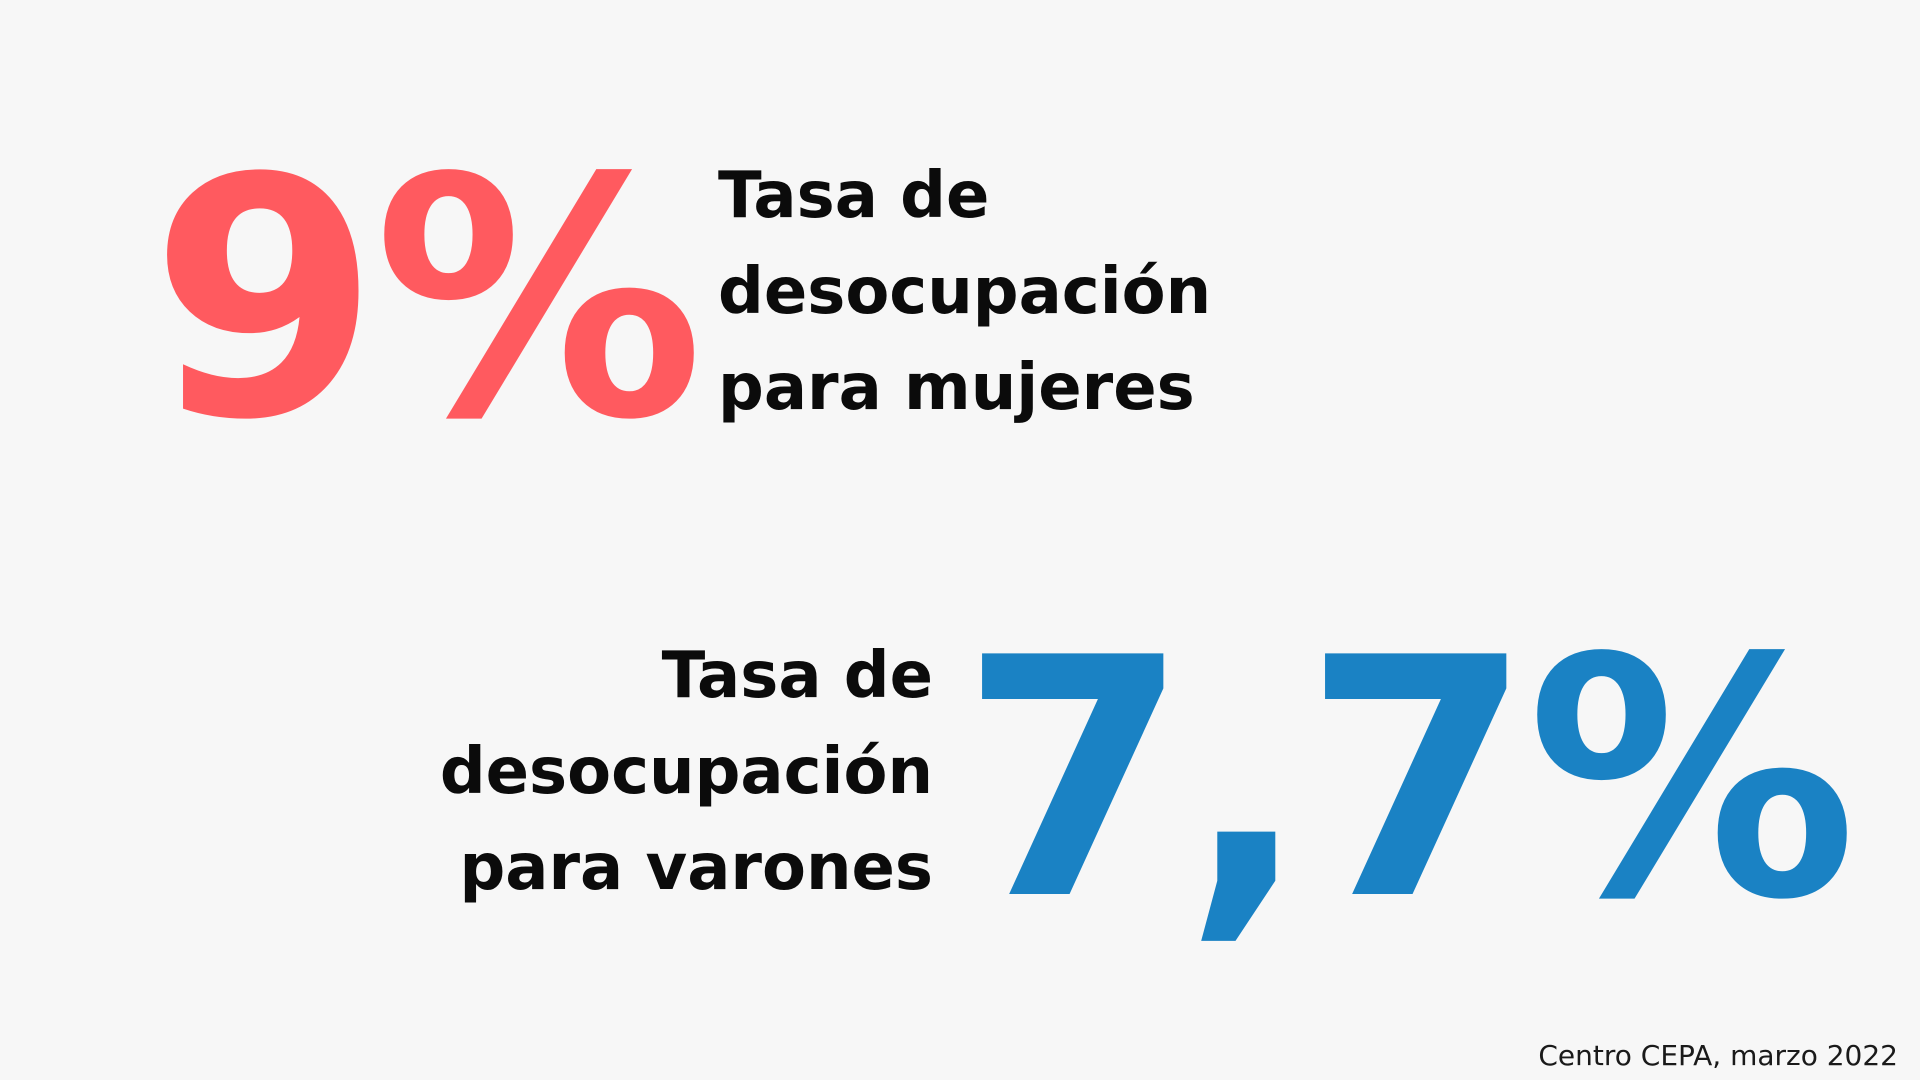  What do you see at coordinates (427, 300) in the screenshot?
I see `women-unemployment-rate-value: 9%` at bounding box center [427, 300].